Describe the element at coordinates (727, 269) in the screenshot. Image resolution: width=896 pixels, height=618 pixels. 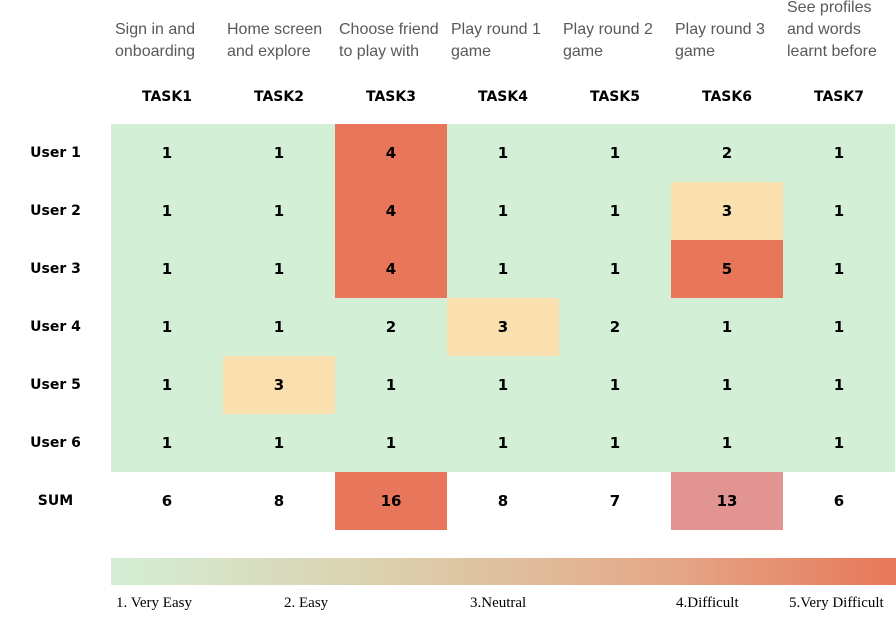
I see `heatmap-cell: 5` at that location.